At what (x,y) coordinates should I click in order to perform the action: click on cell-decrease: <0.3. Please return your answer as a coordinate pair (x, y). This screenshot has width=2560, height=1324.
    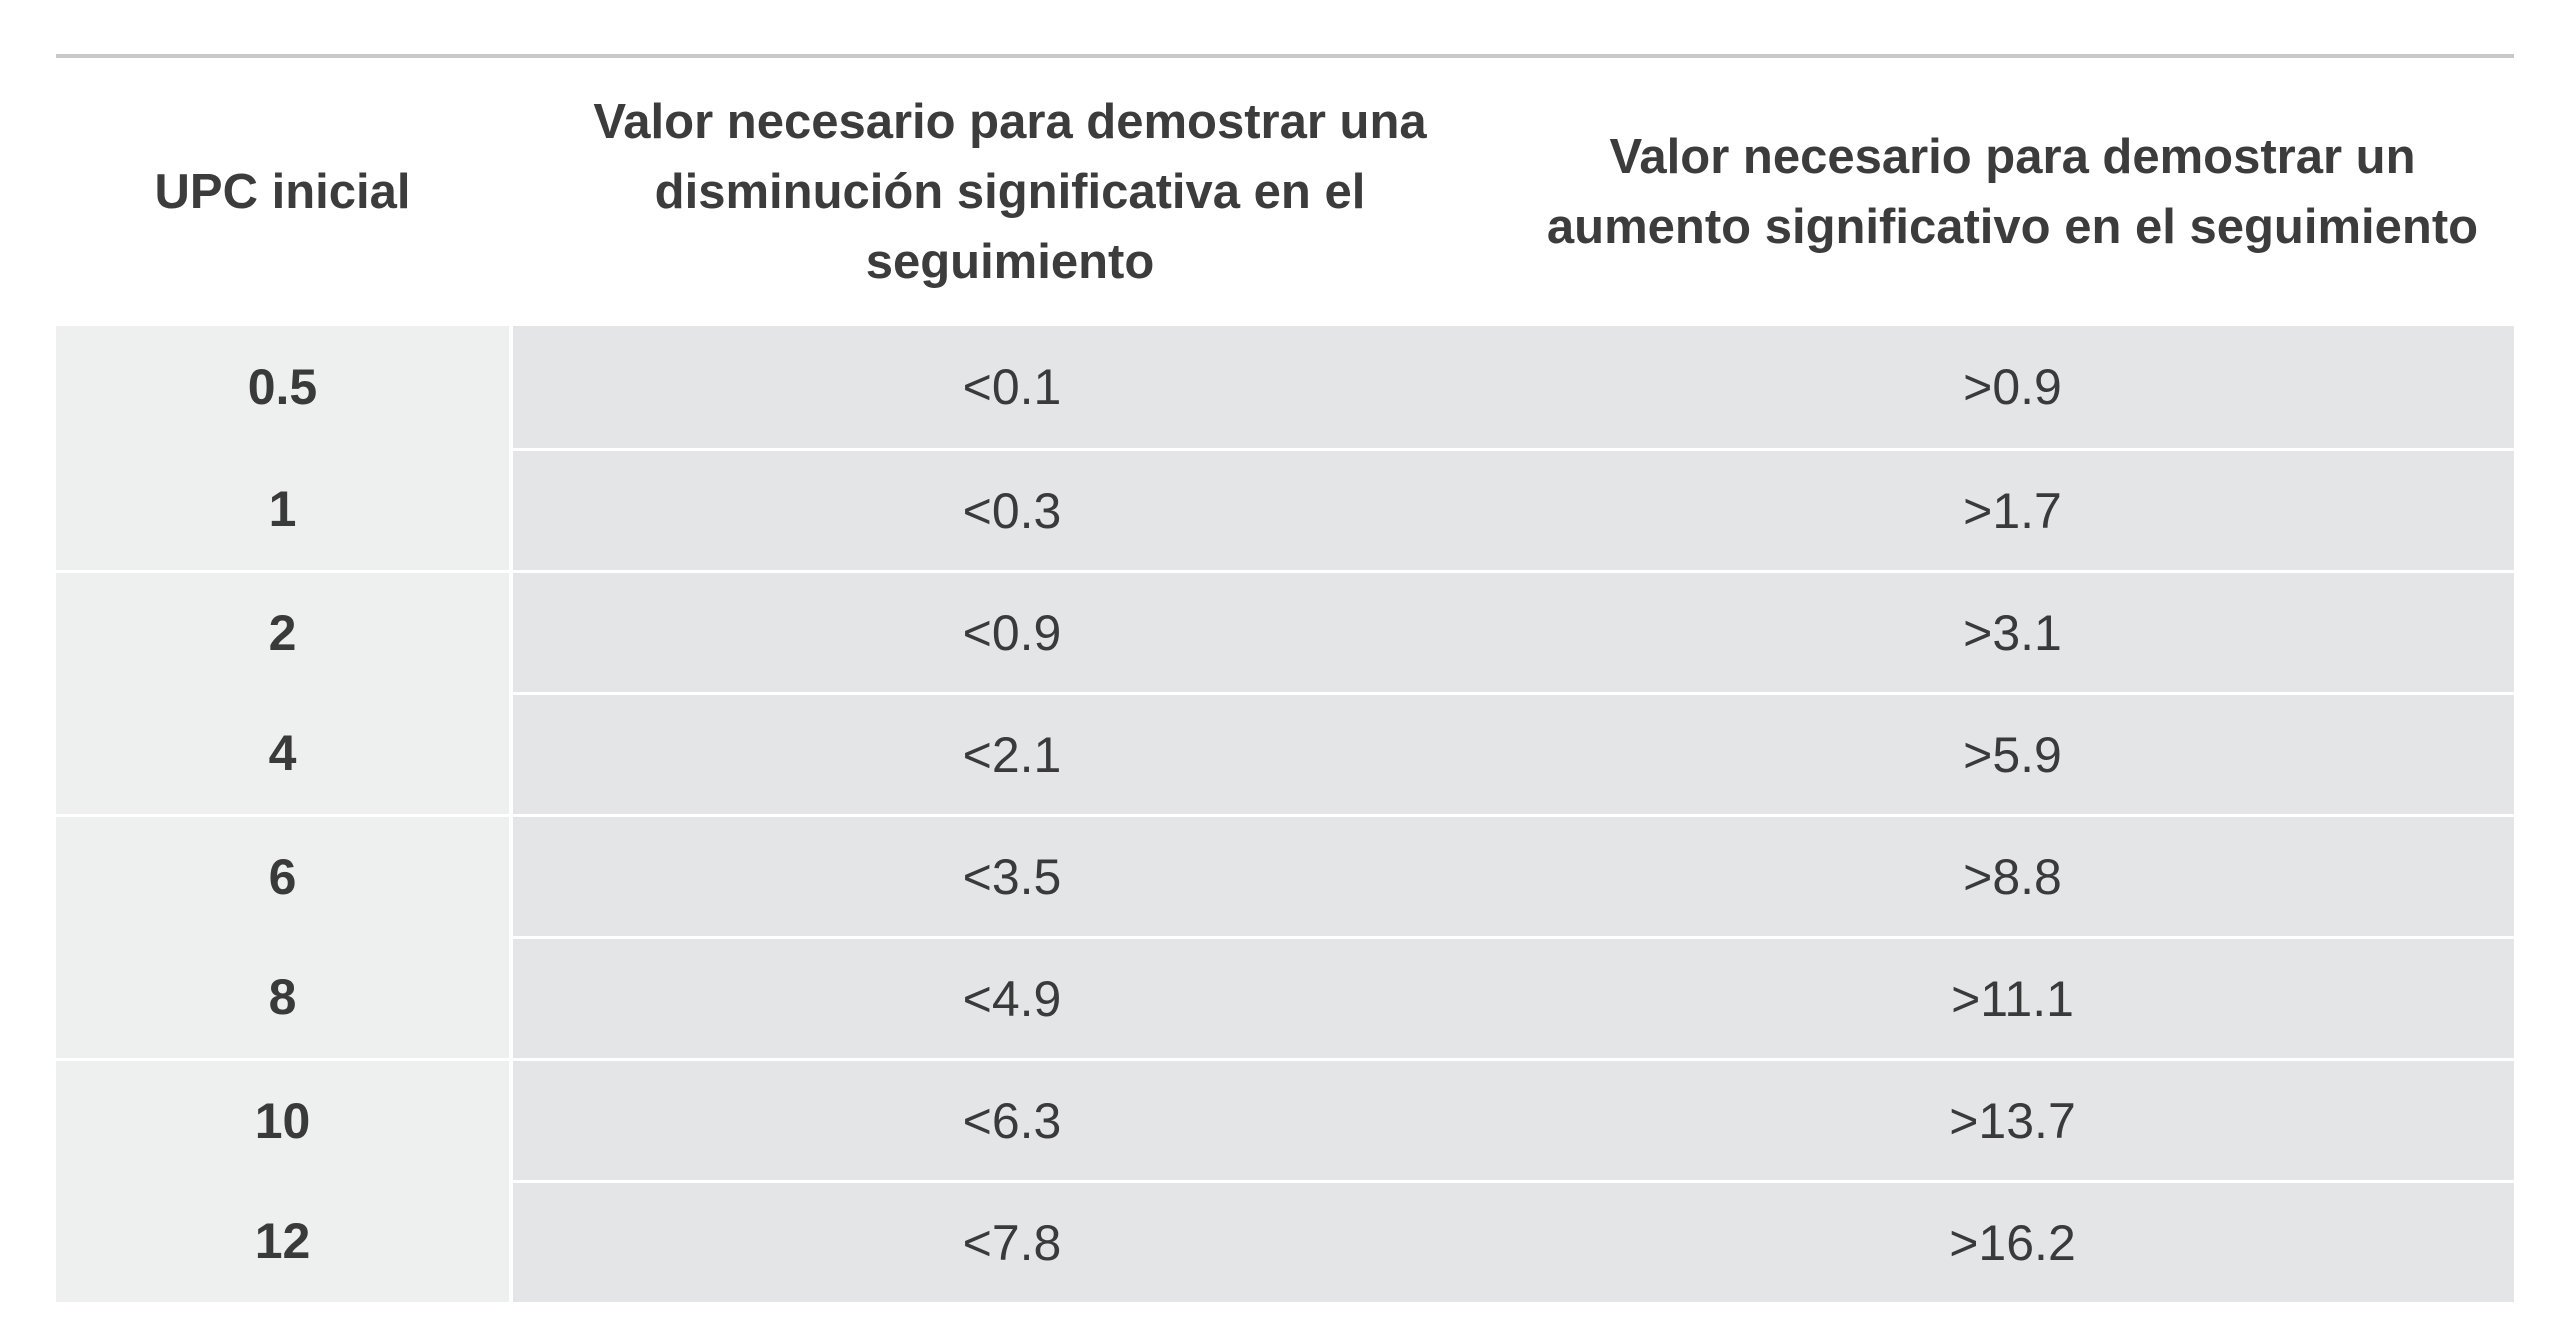
    Looking at the image, I should click on (1010, 509).